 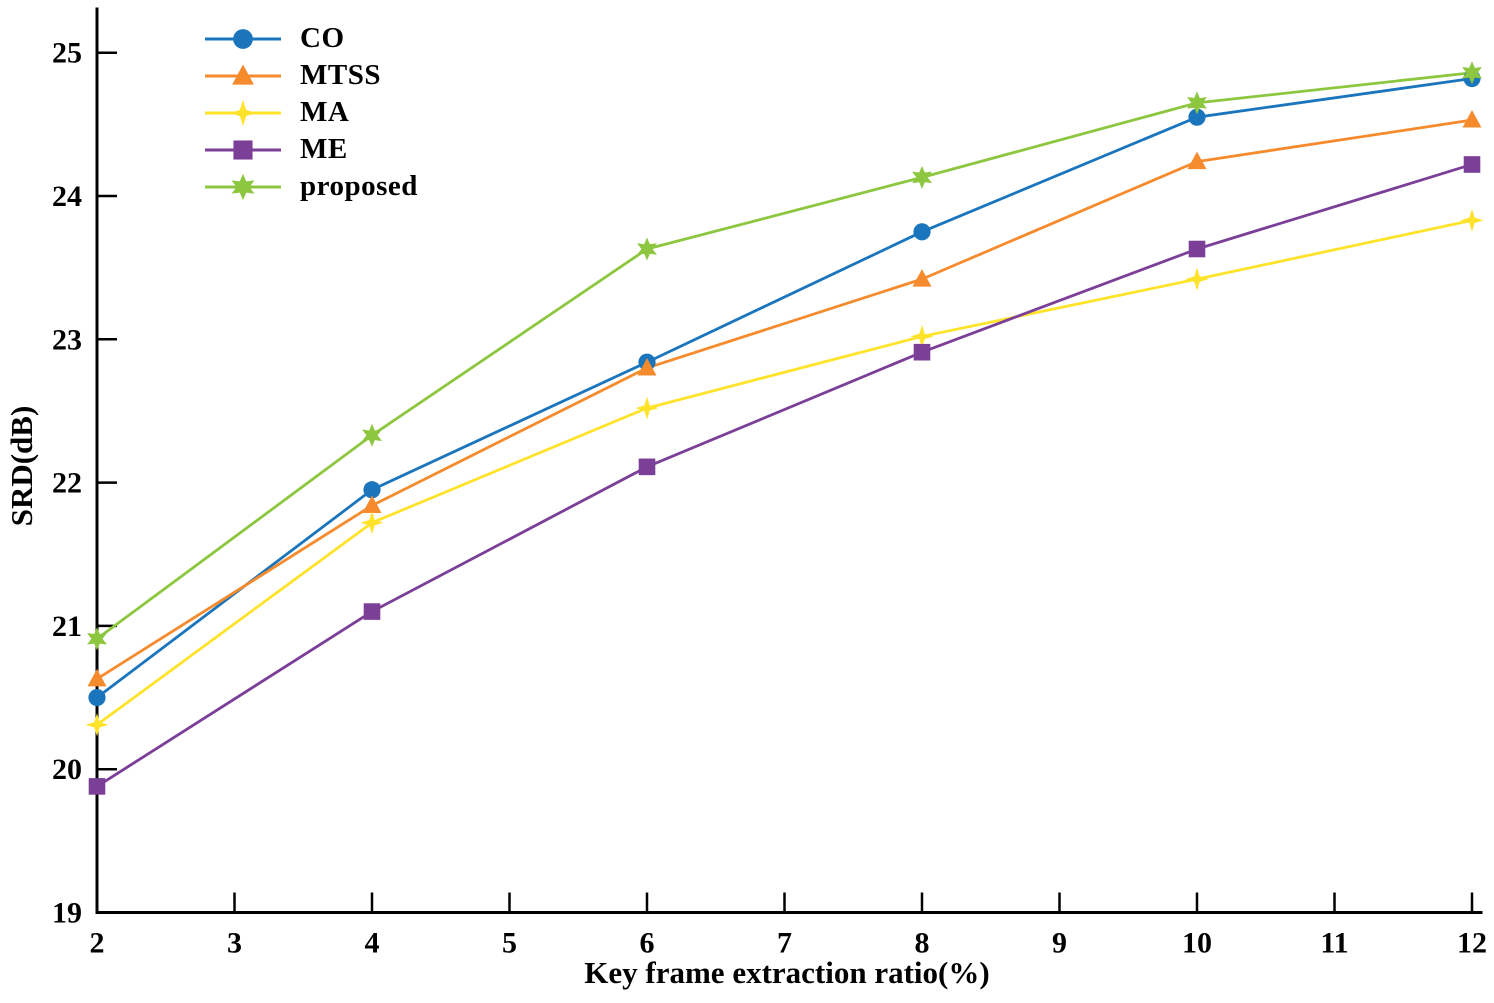 I want to click on x-tick-label: 12, so click(x=1472, y=943).